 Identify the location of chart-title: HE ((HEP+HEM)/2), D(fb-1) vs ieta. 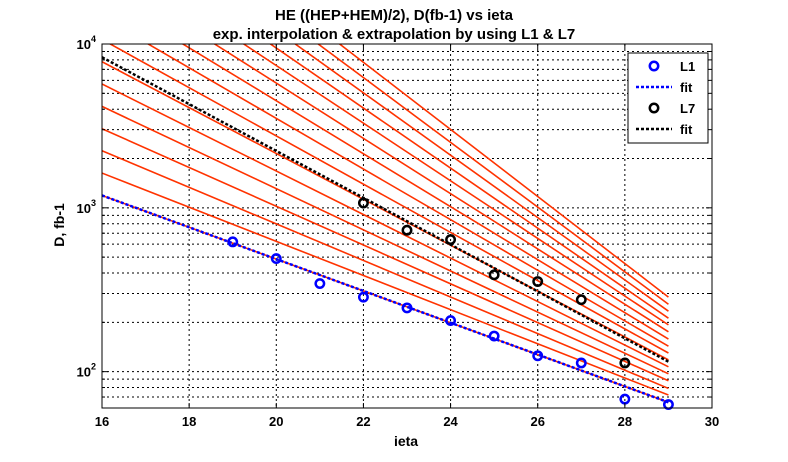
(394, 15).